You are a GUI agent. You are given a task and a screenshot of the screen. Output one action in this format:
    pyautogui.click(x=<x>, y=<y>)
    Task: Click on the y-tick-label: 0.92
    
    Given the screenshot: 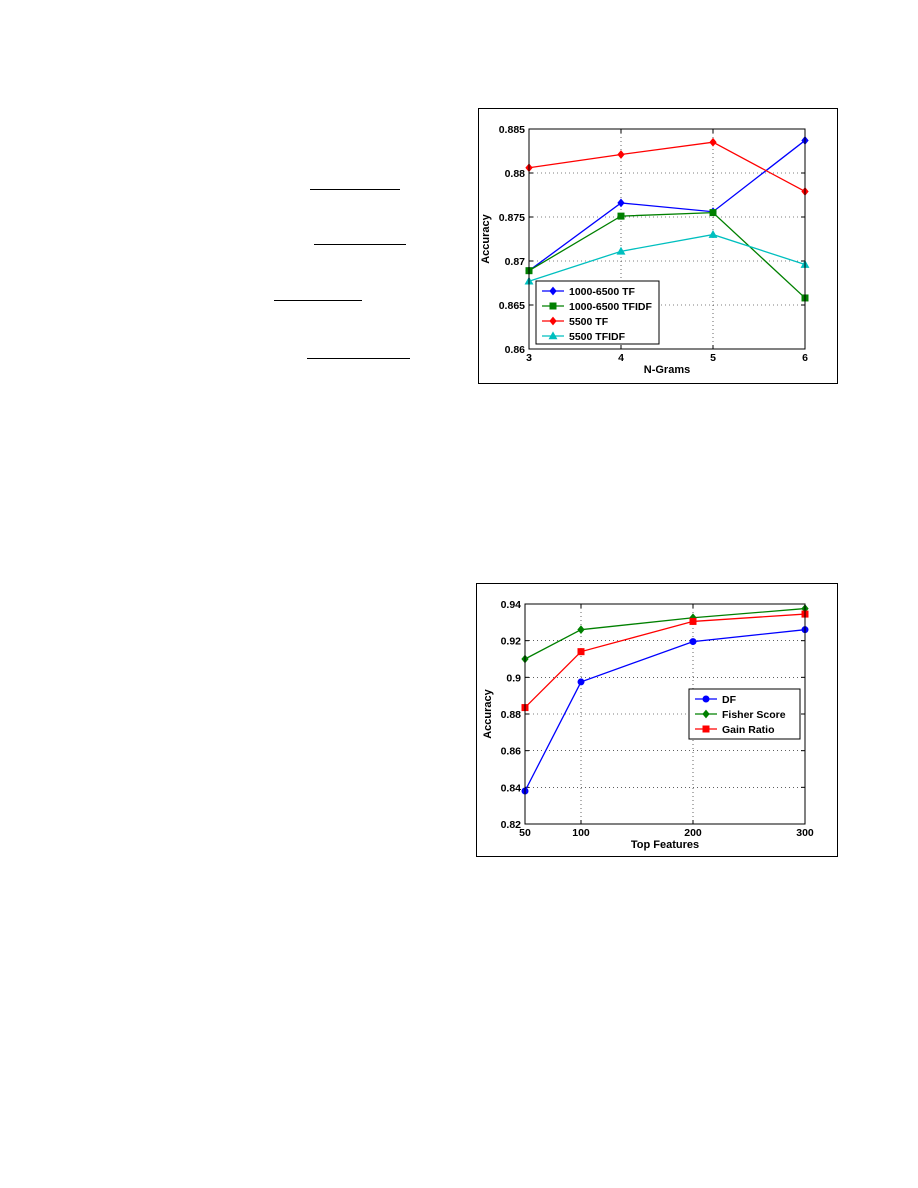 What is the action you would take?
    pyautogui.click(x=511, y=642)
    